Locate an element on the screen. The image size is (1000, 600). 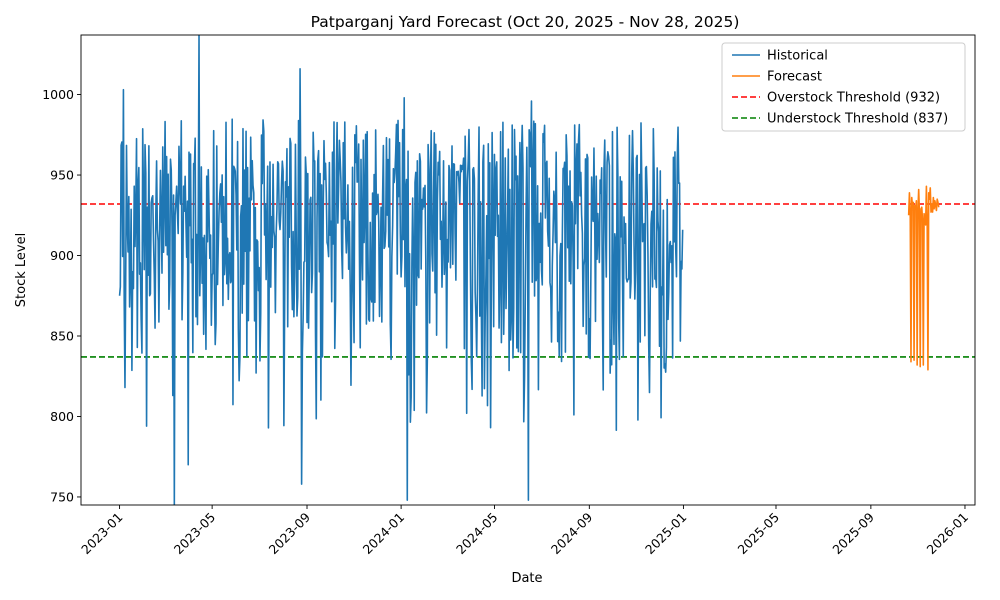
forecast-line is located at coordinates (923, 278).